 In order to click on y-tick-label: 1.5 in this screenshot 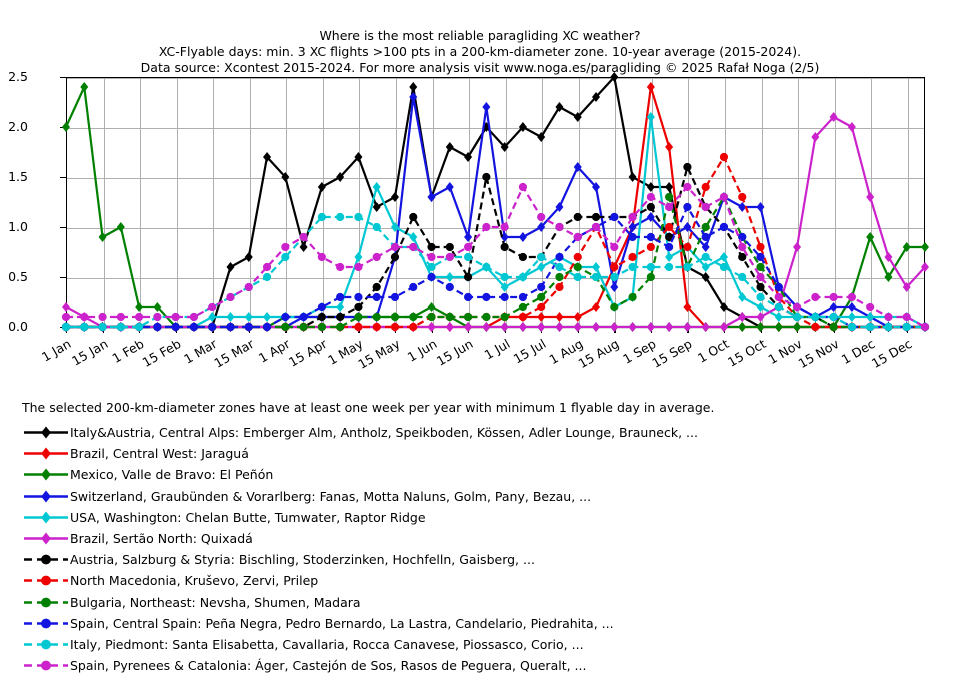, I will do `click(18, 176)`.